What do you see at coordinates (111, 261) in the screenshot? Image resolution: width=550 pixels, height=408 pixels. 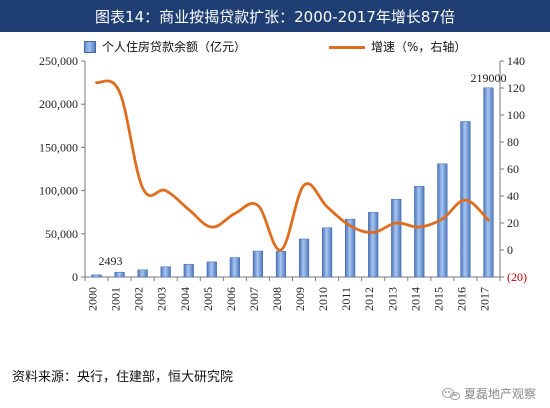 I see `data-label: 2493` at bounding box center [111, 261].